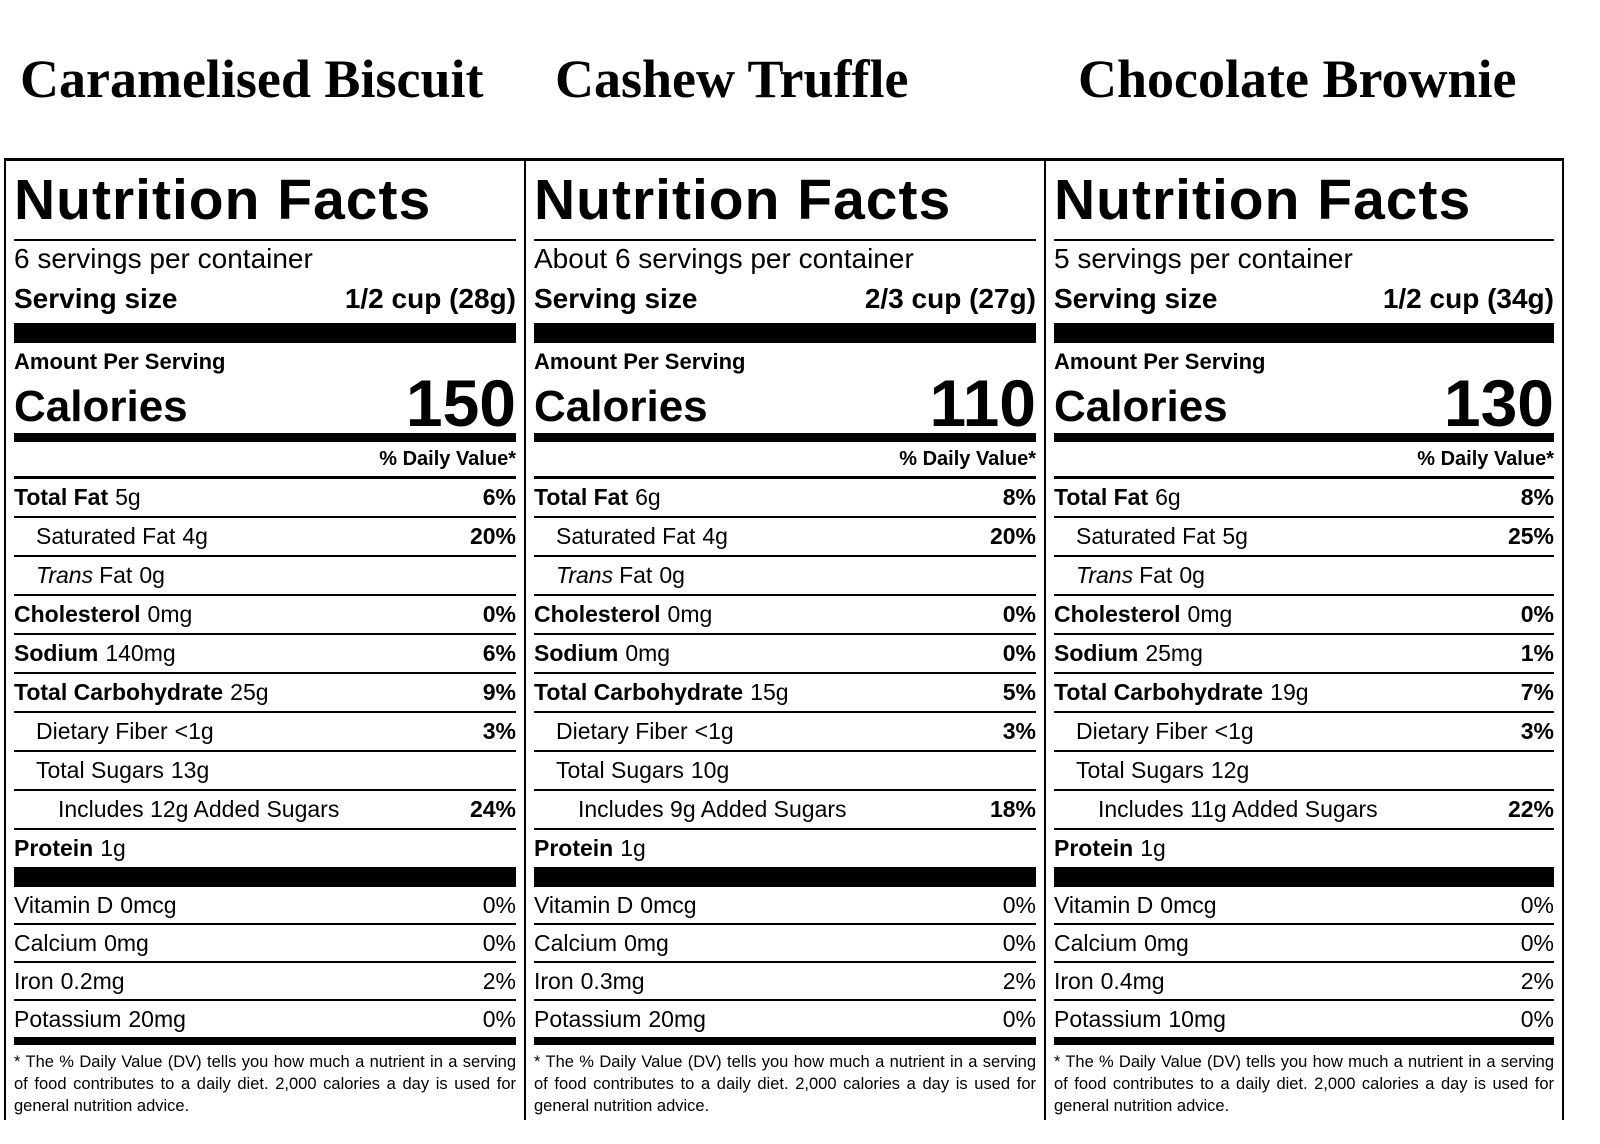 This screenshot has width=1600, height=1144. What do you see at coordinates (70, 848) in the screenshot?
I see `nutrient-name-group: Protein 1g` at bounding box center [70, 848].